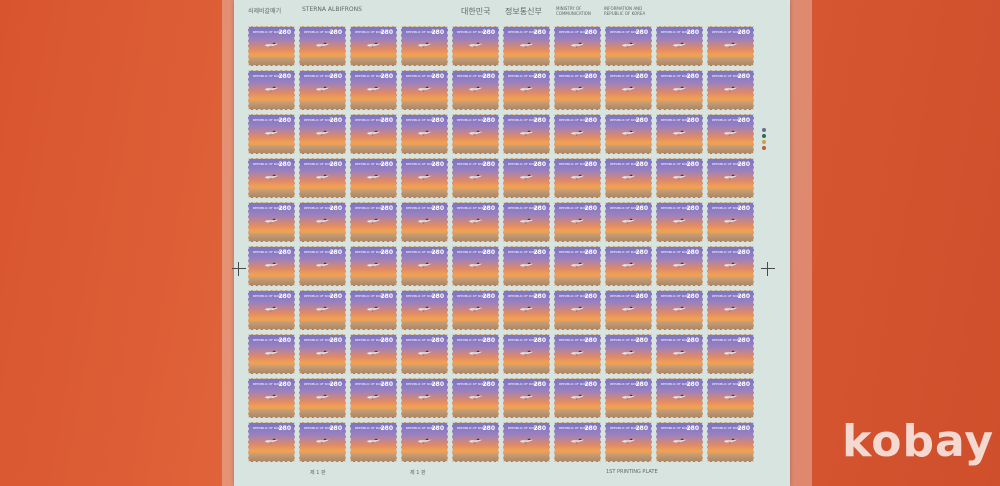 This screenshot has width=1000, height=486. I want to click on color-check-dot, so click(764, 142).